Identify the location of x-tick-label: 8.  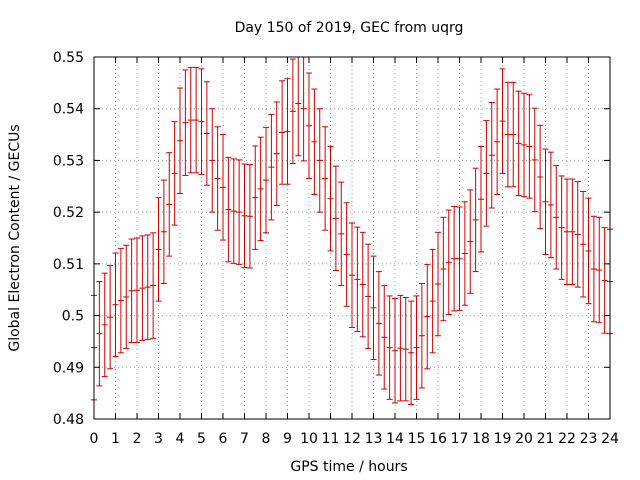
(266, 439).